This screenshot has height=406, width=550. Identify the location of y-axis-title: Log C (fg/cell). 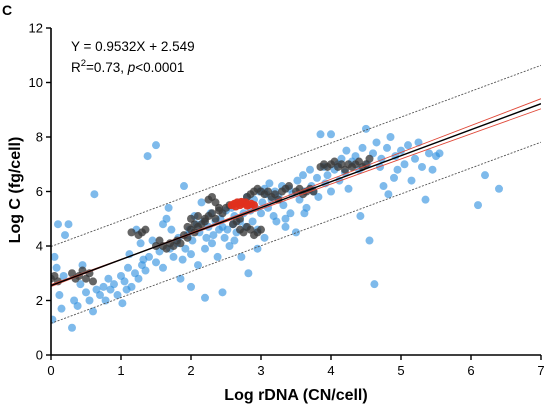
(15, 190).